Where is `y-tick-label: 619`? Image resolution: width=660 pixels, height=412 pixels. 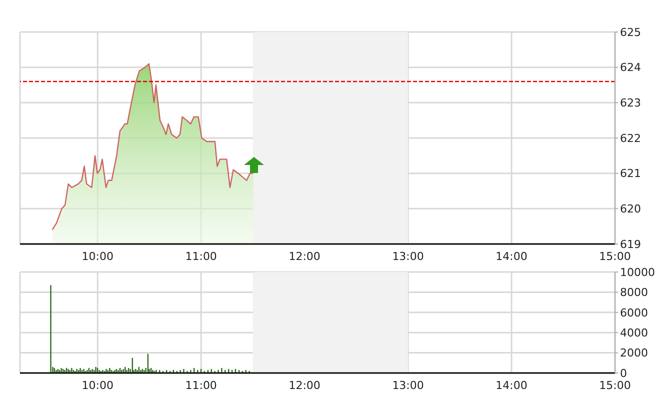 y-tick-label: 619 is located at coordinates (630, 244).